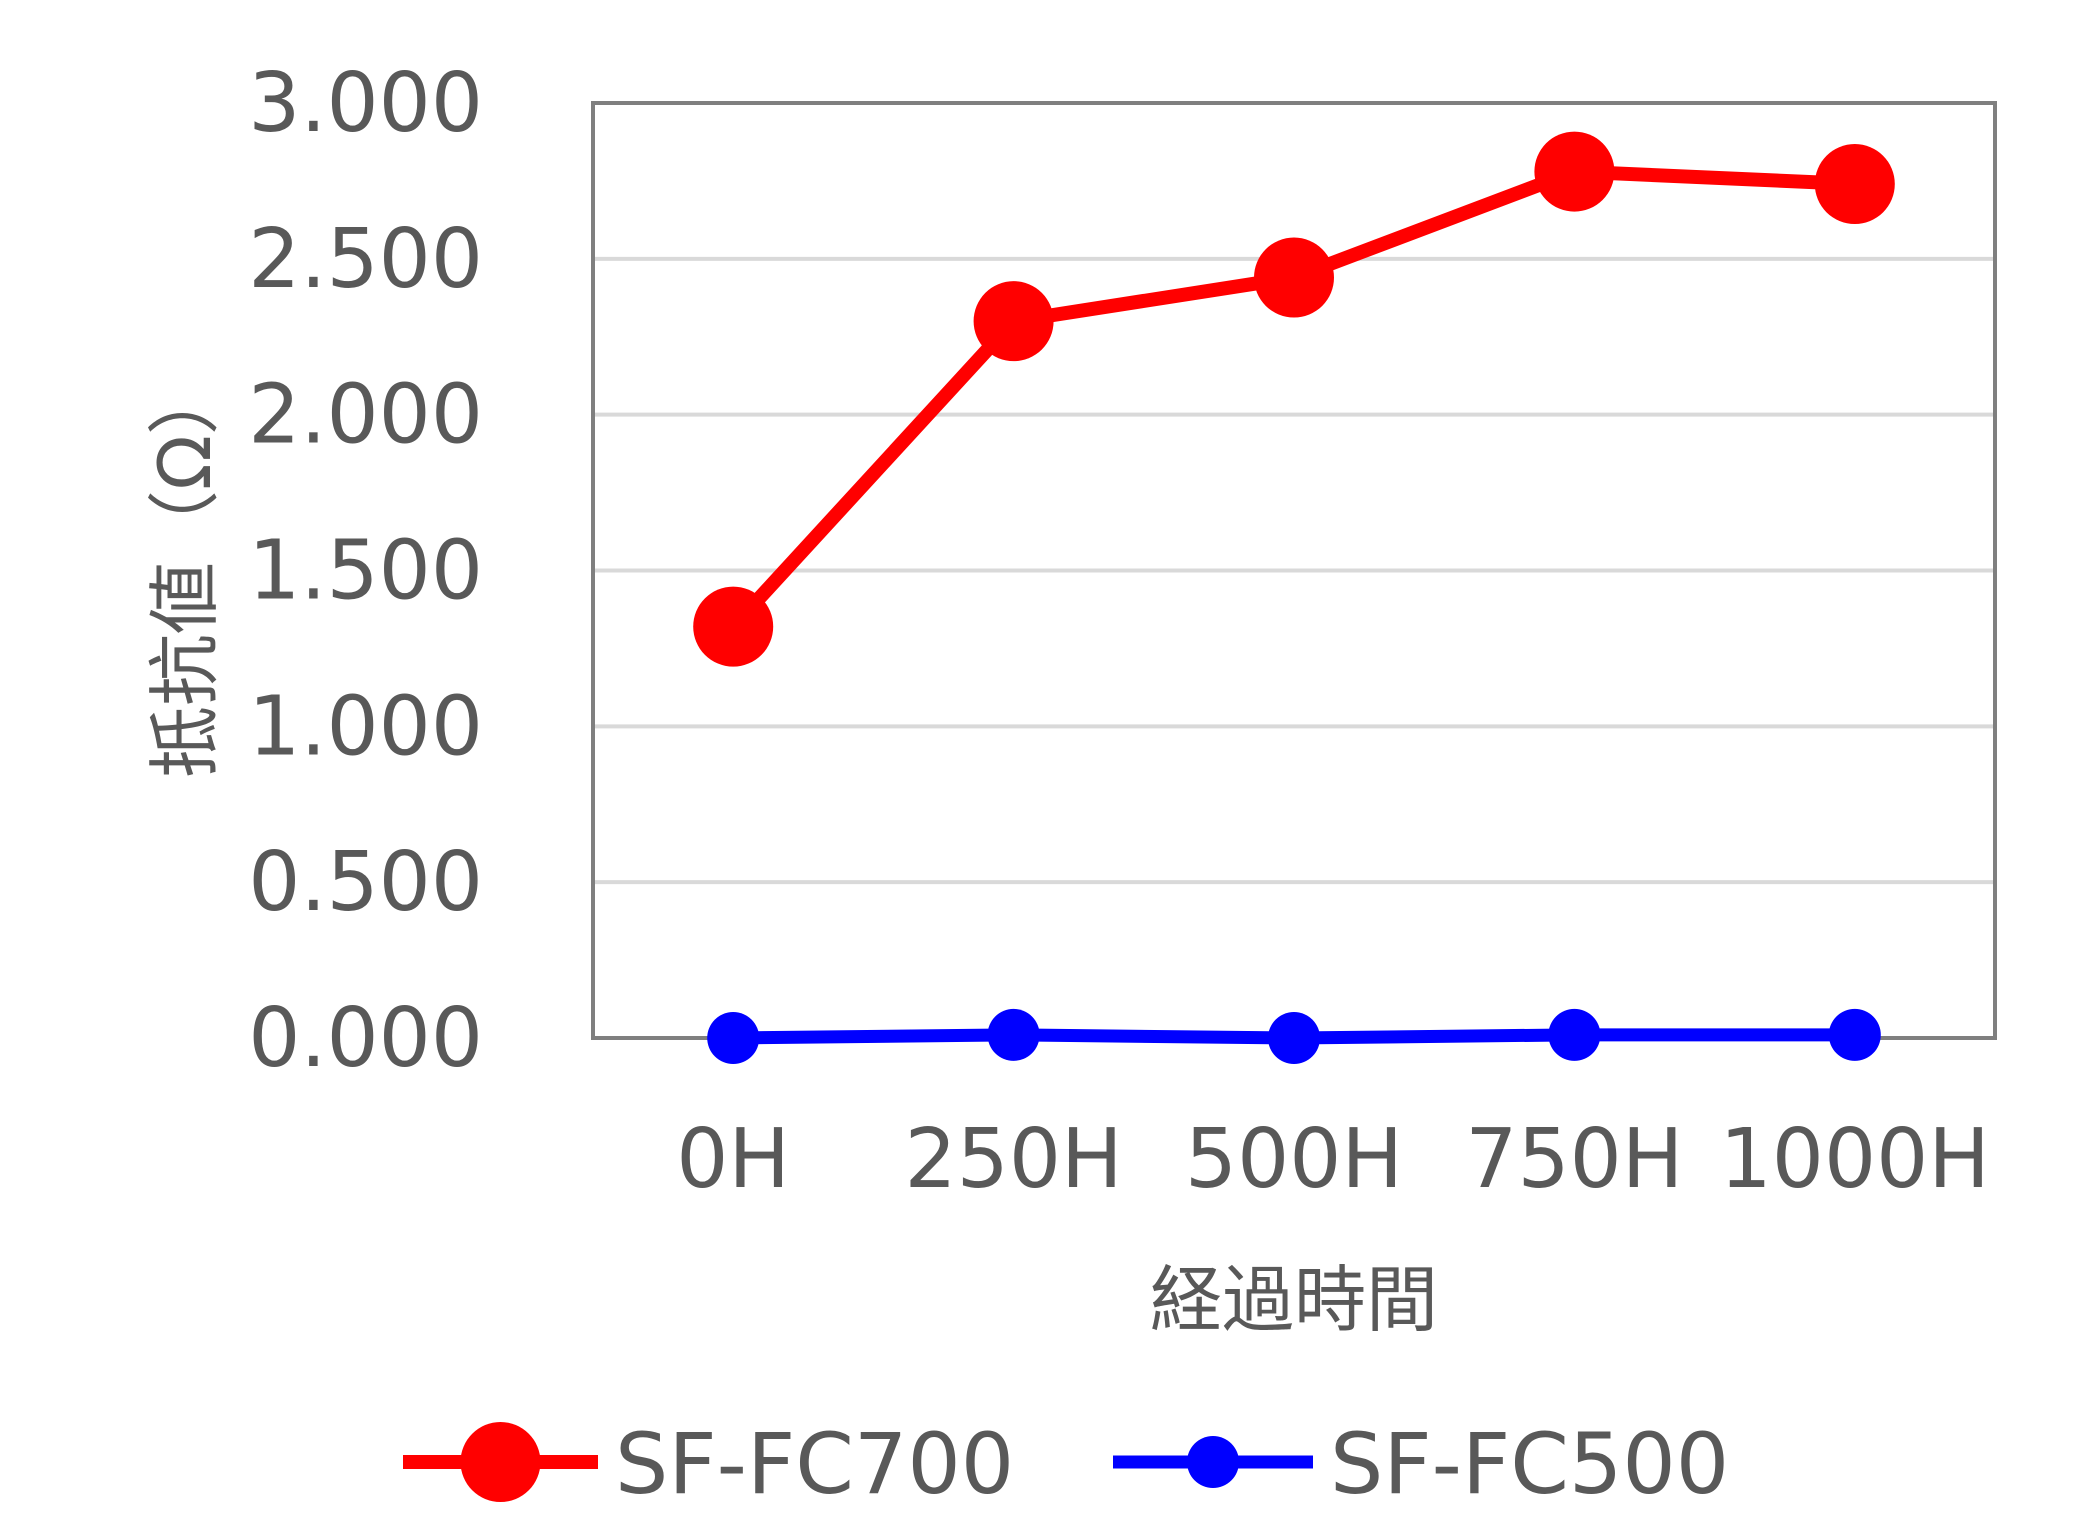 The image size is (2086, 1524). Describe the element at coordinates (365, 882) in the screenshot. I see `y-tick-label: 0.500` at that location.